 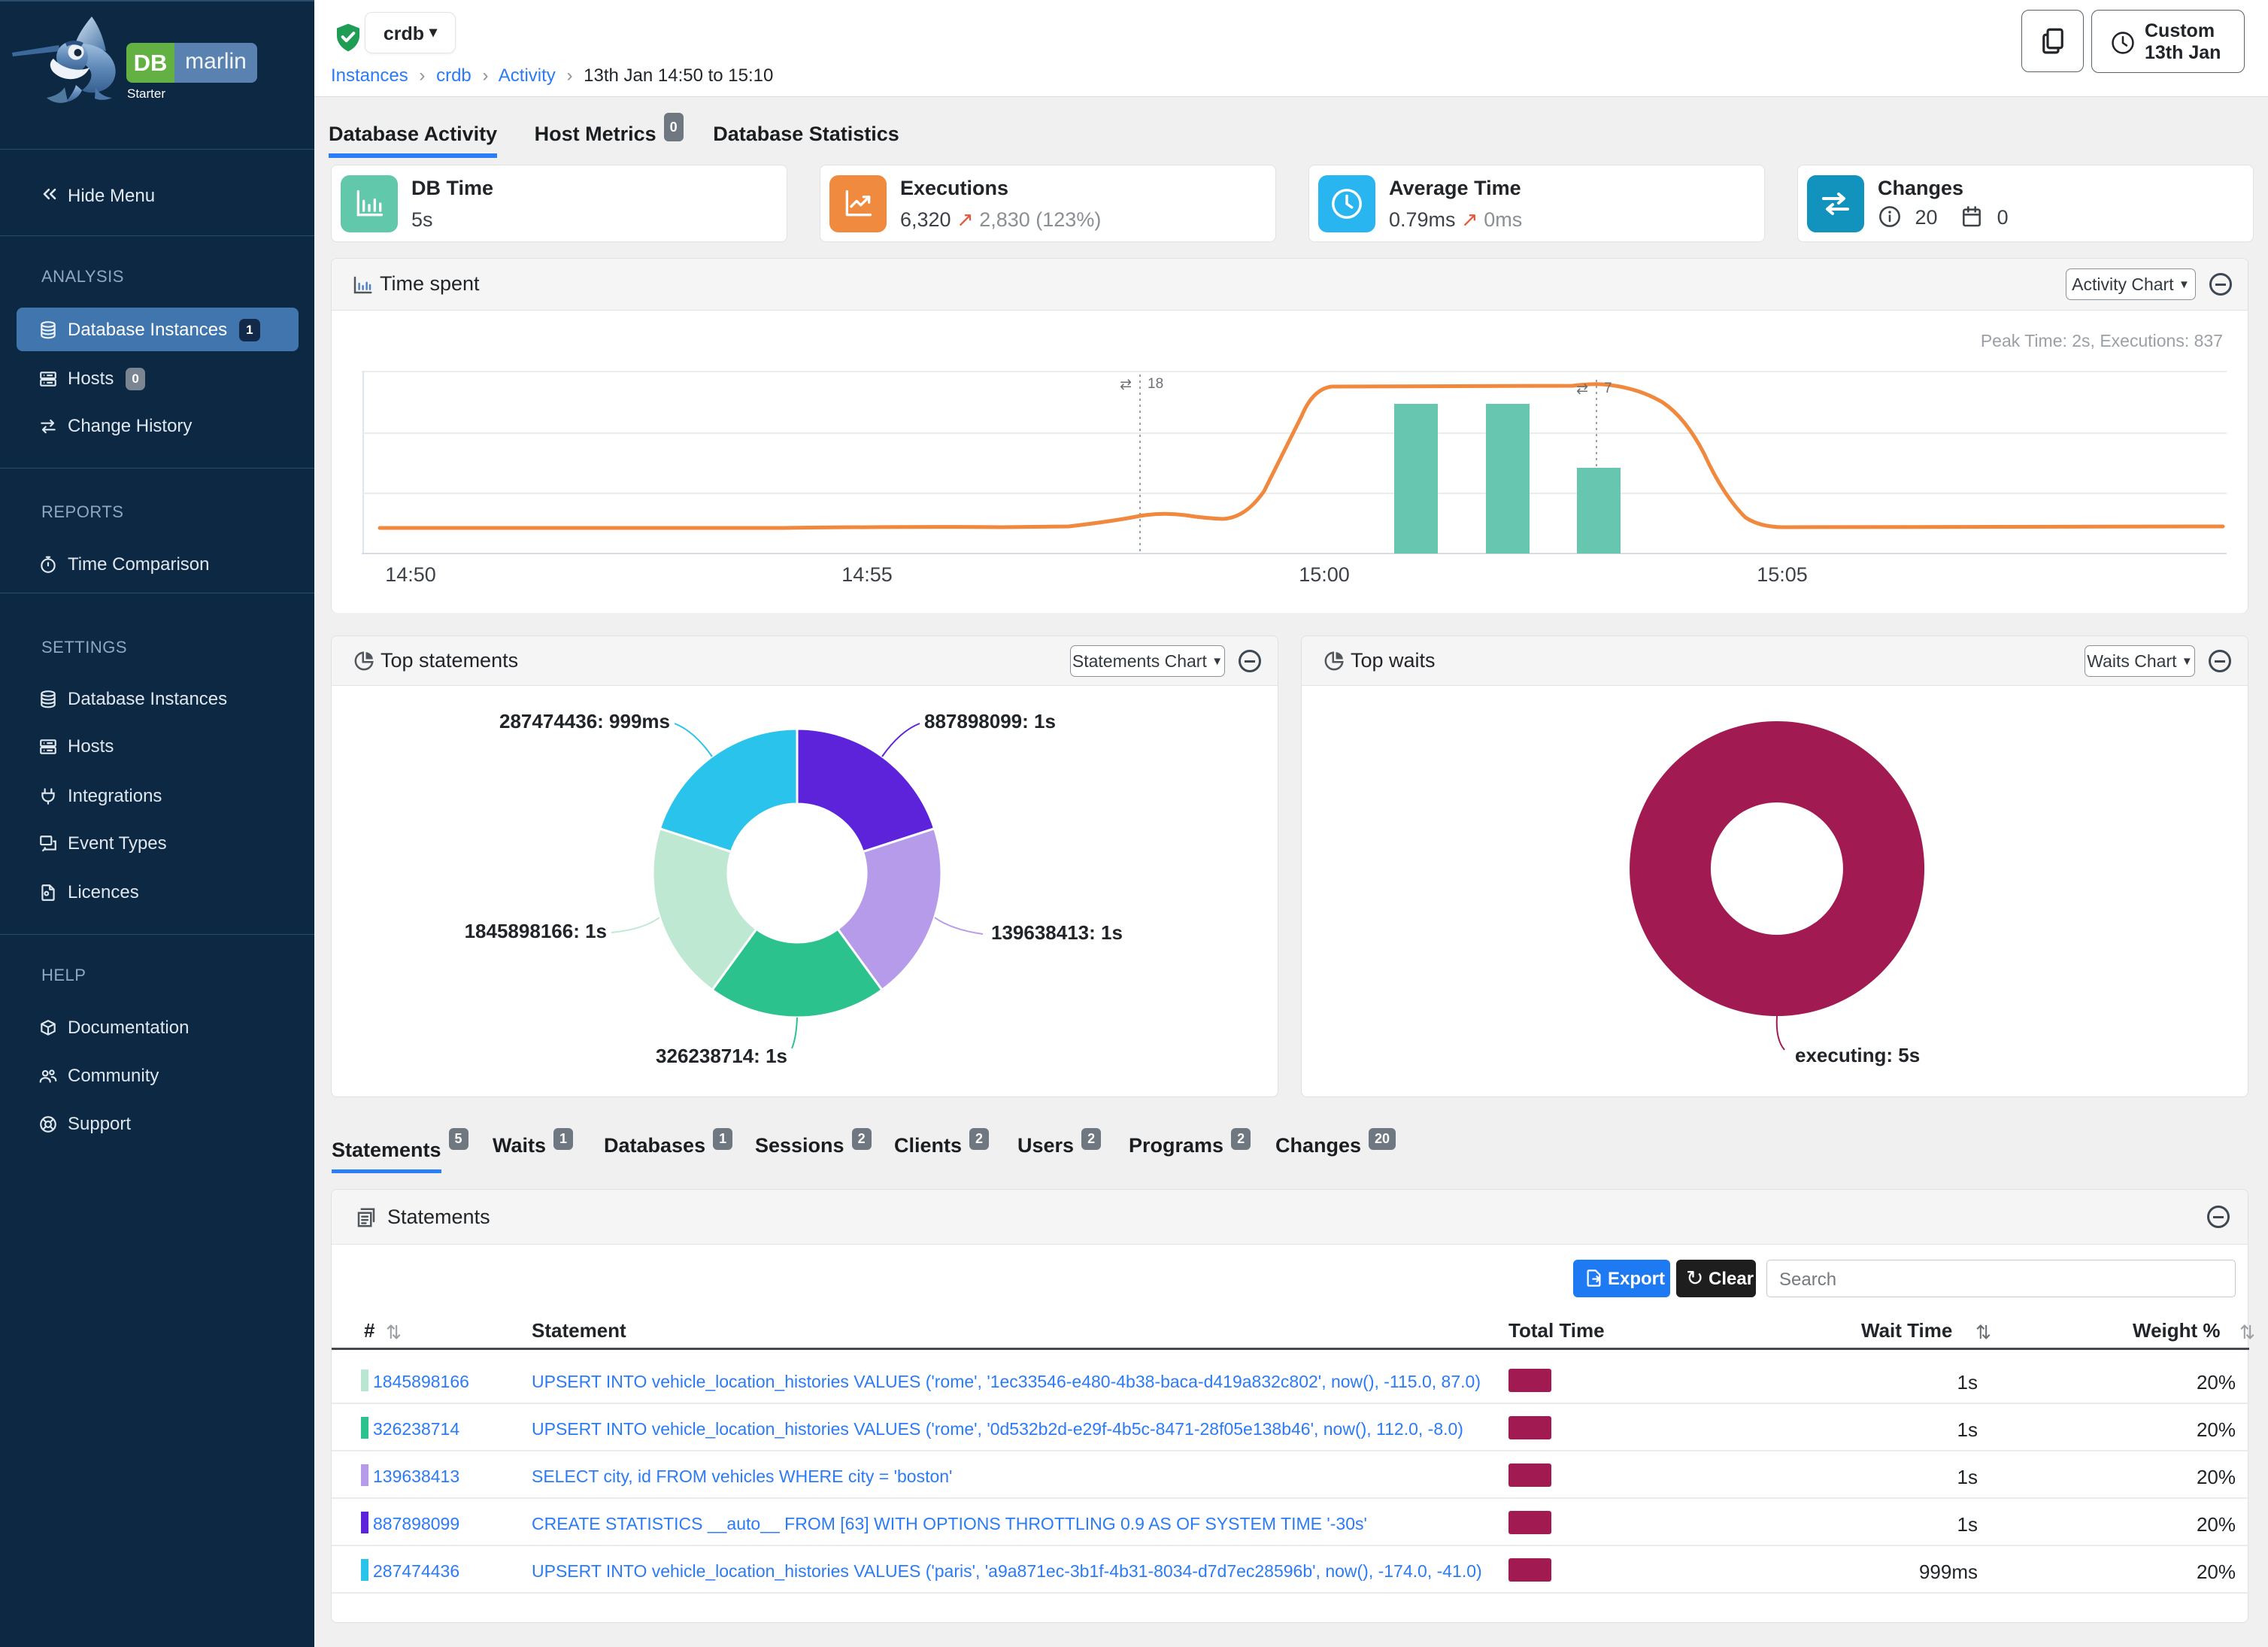 I want to click on svg-text: 15:05, so click(x=1782, y=574).